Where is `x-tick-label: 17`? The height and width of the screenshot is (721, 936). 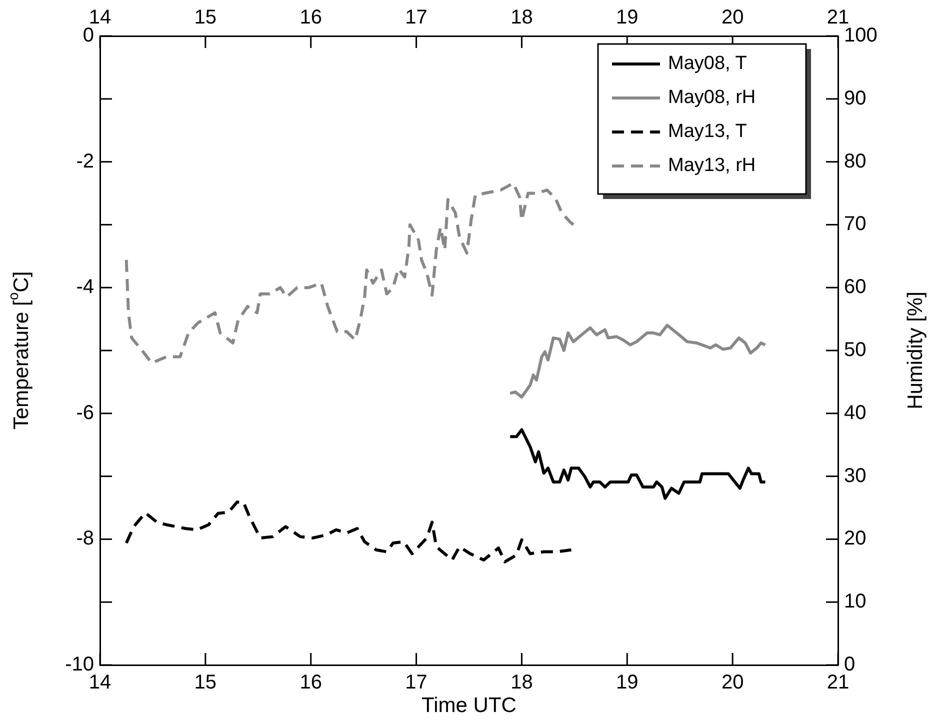 x-tick-label: 17 is located at coordinates (416, 683).